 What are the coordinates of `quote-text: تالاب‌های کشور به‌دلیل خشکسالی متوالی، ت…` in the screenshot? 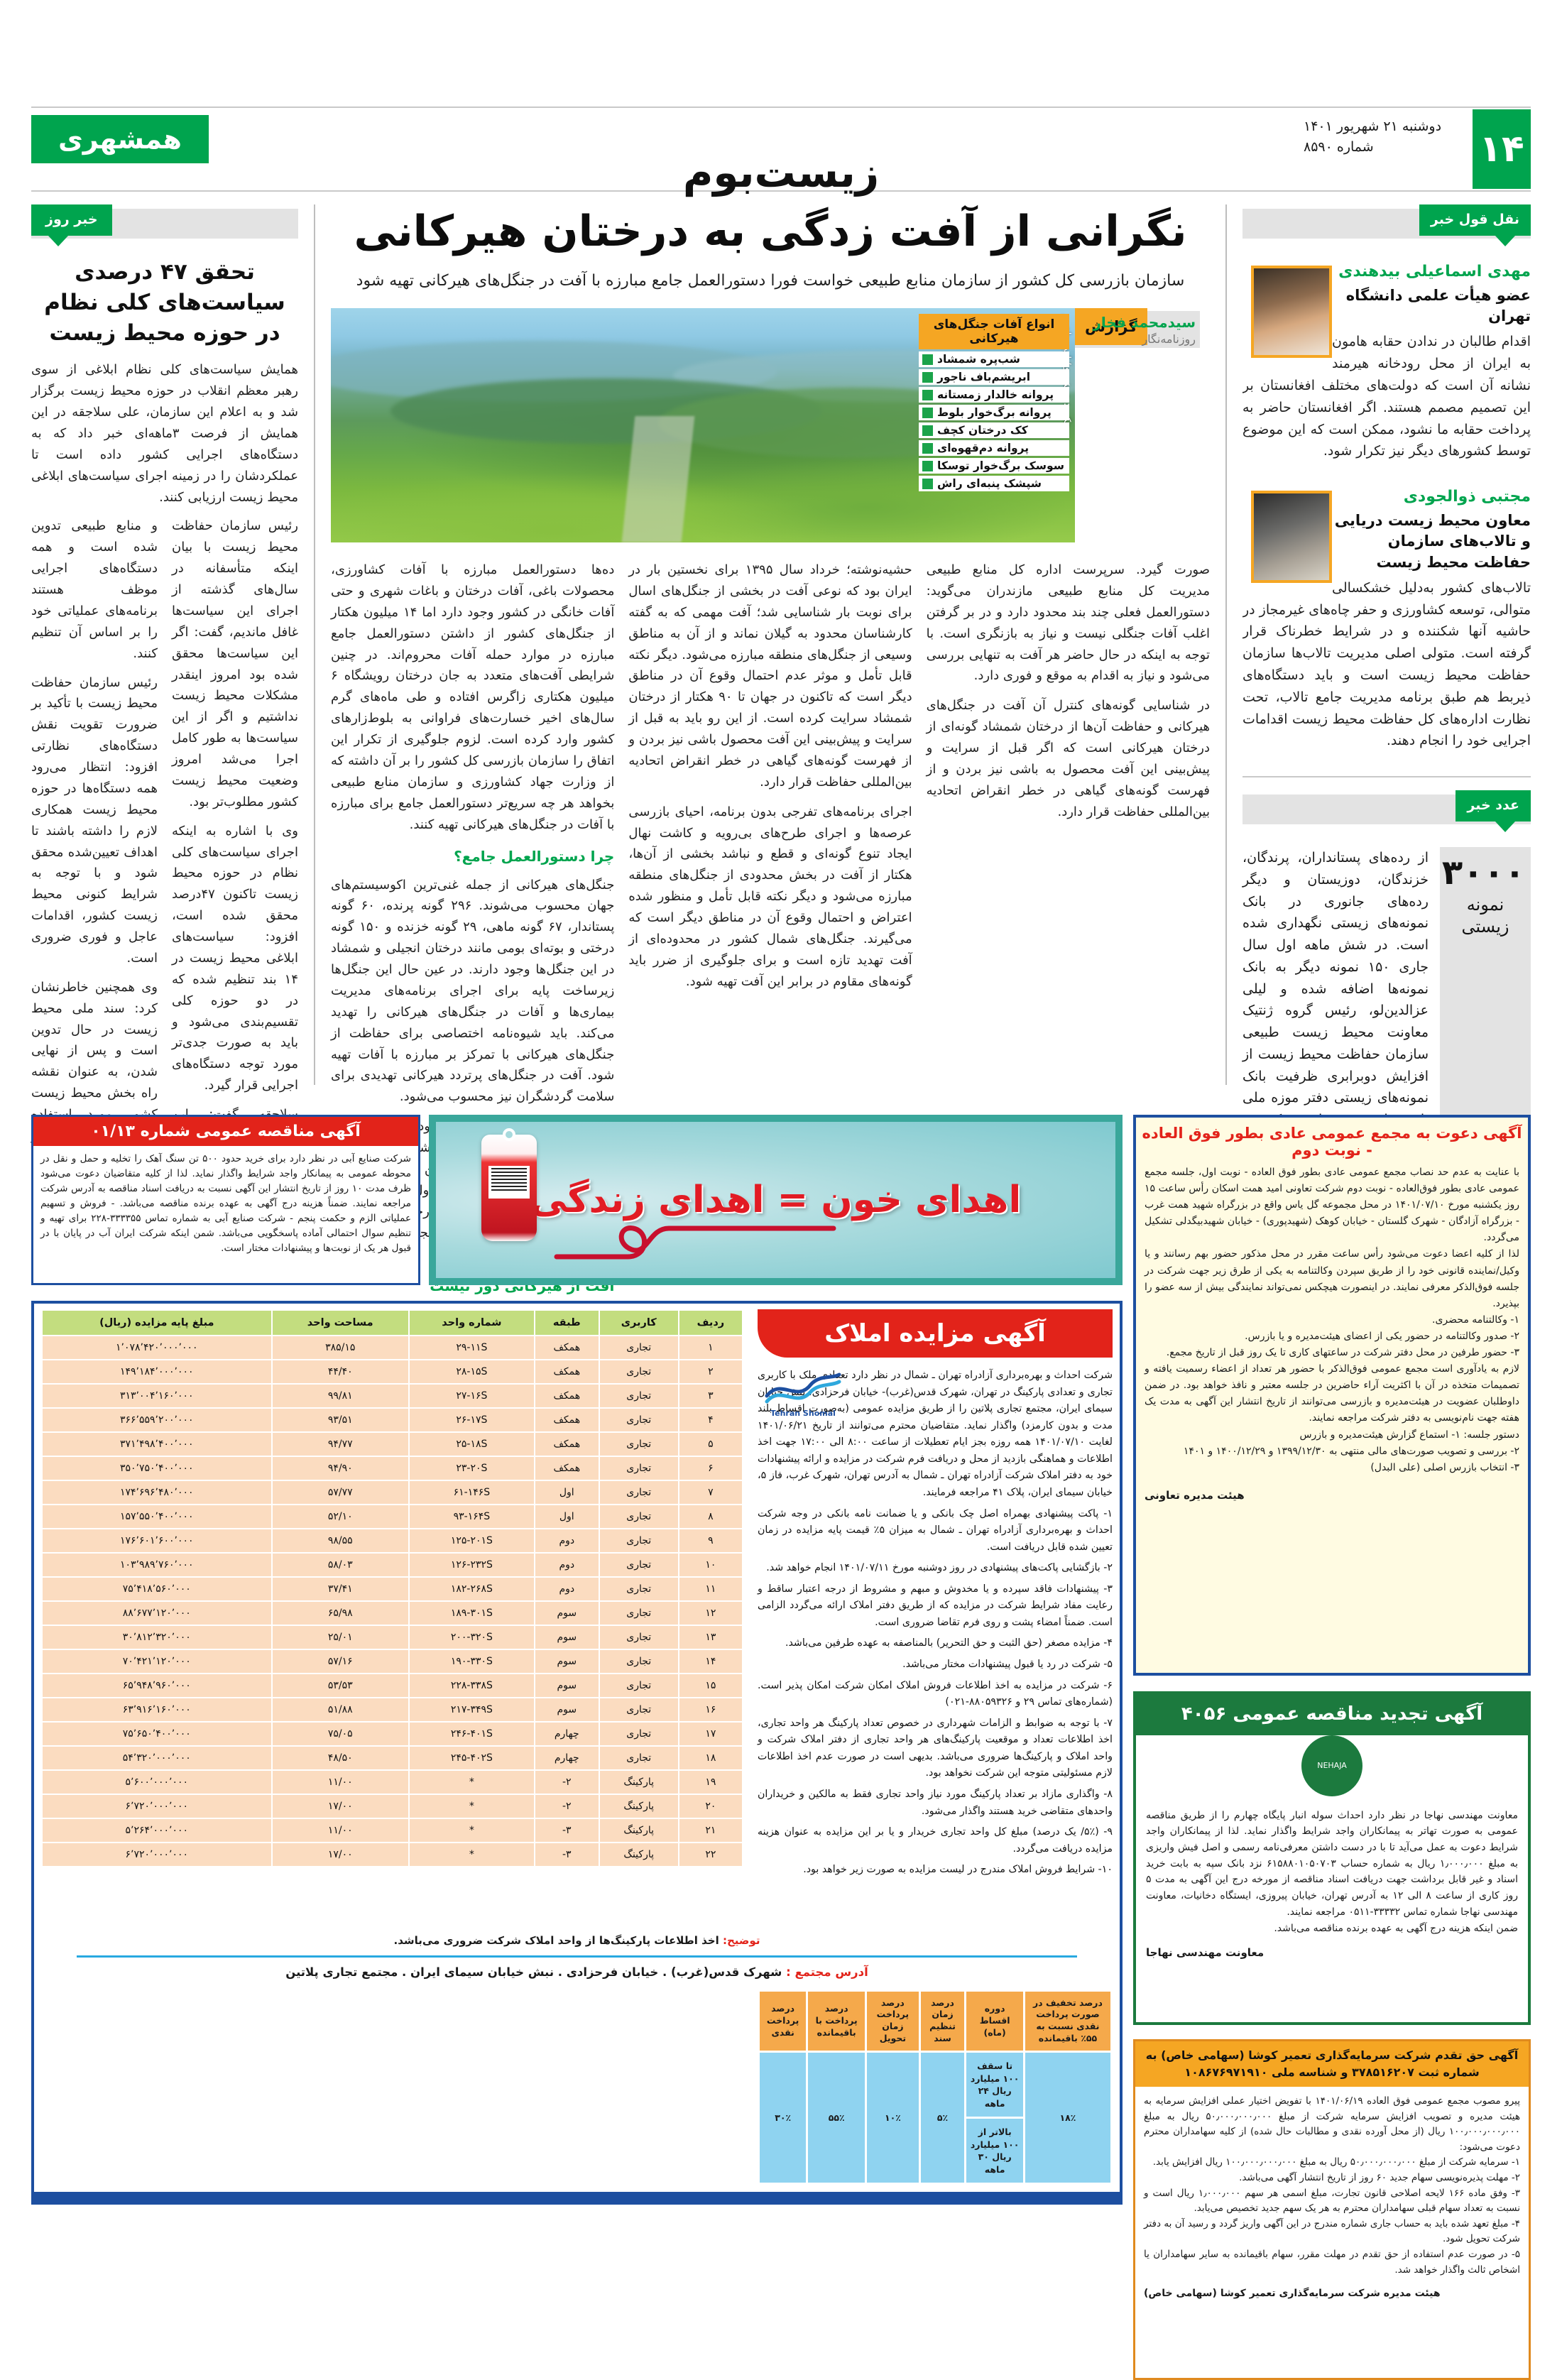 It's located at (1386, 664).